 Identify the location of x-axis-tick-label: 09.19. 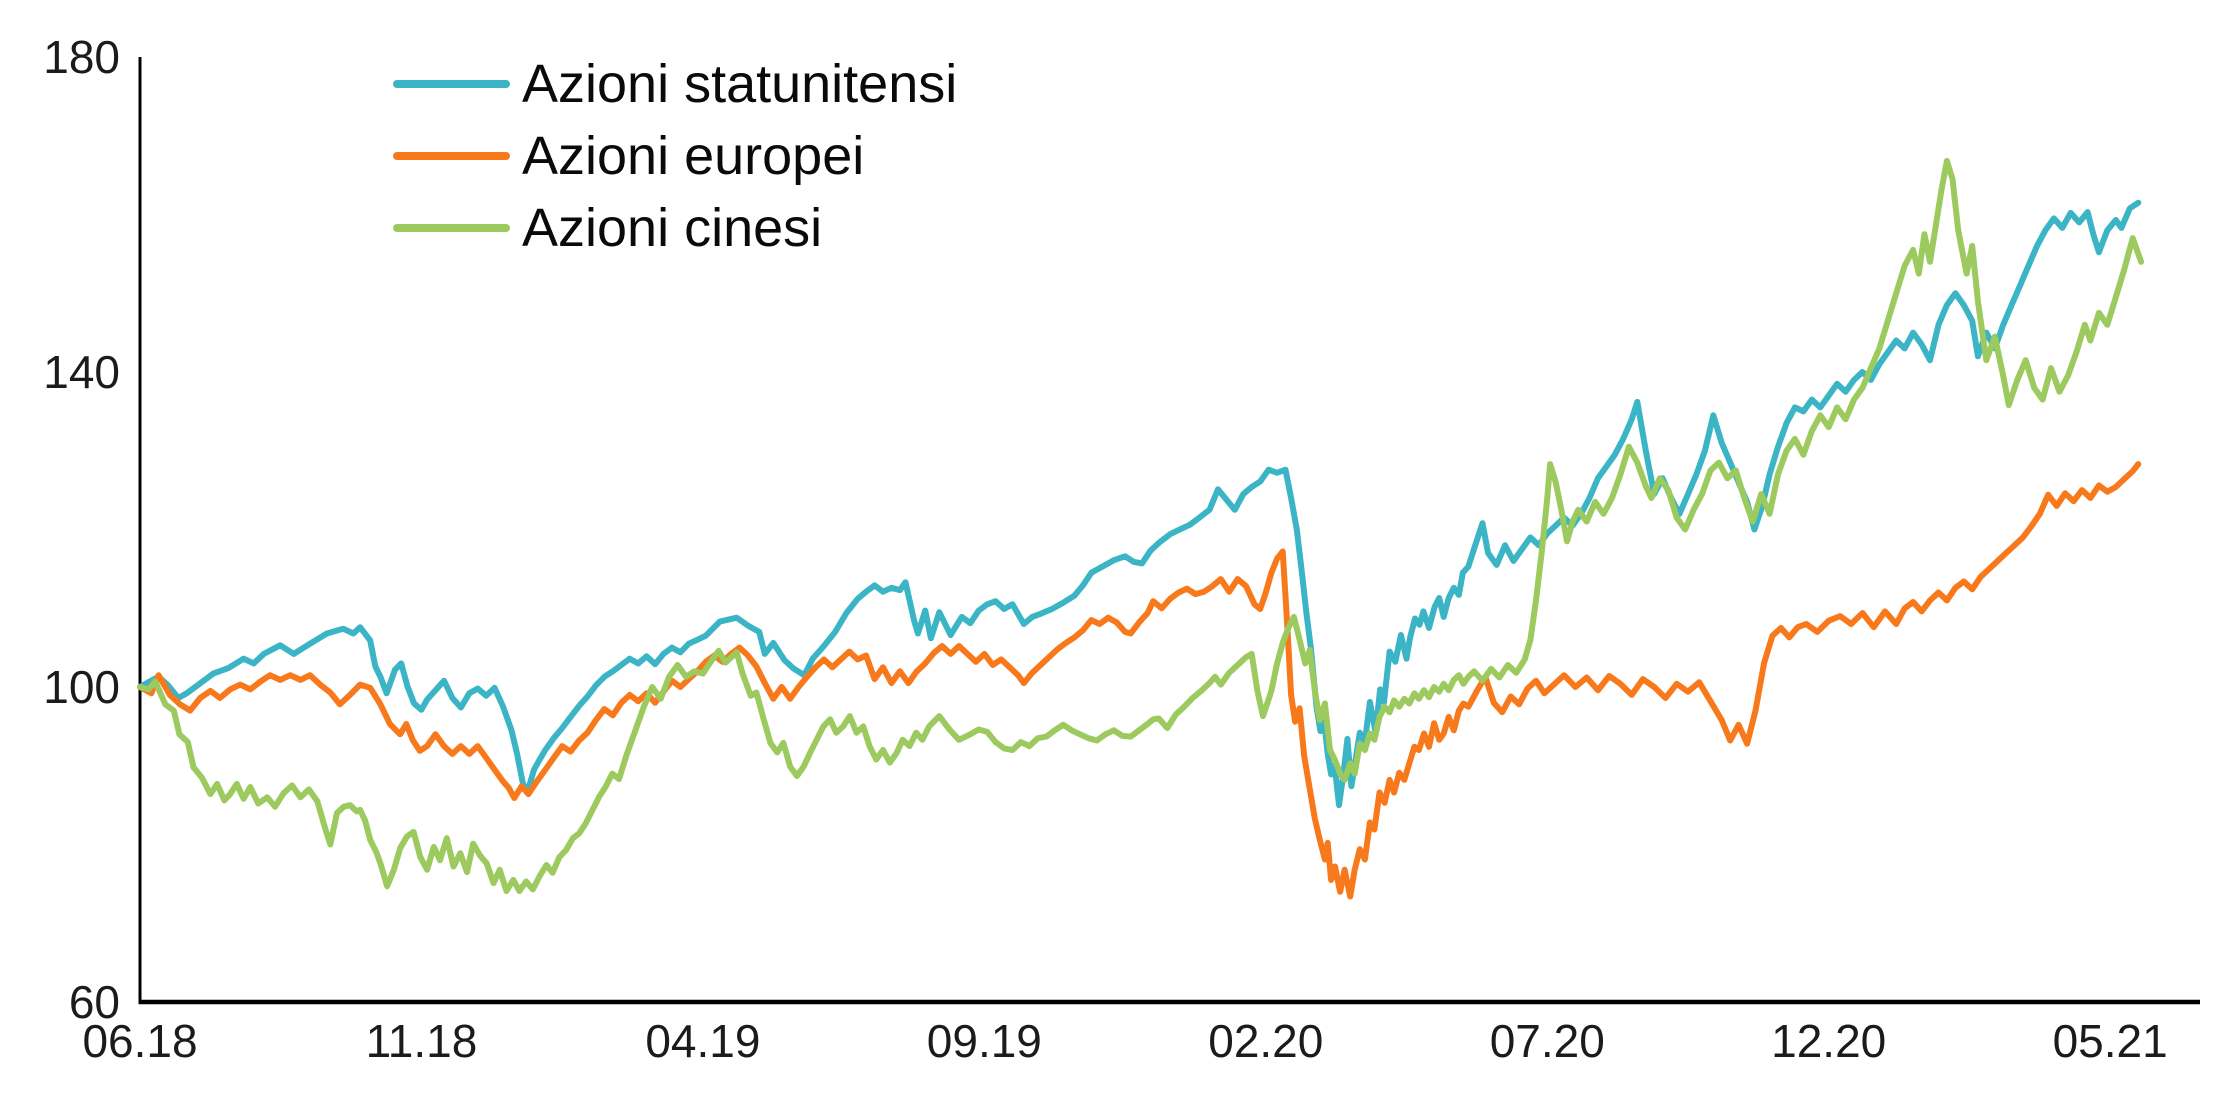
(984, 1041).